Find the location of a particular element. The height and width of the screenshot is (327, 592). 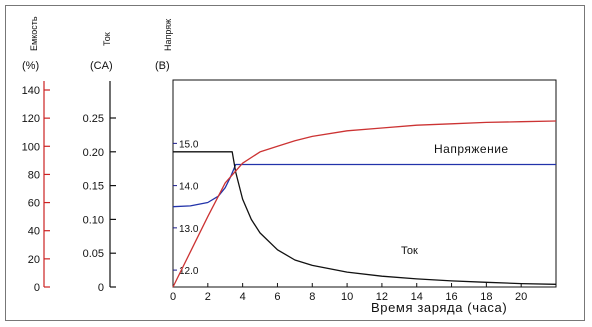

current-tick-label: 0.15 is located at coordinates (93, 187).